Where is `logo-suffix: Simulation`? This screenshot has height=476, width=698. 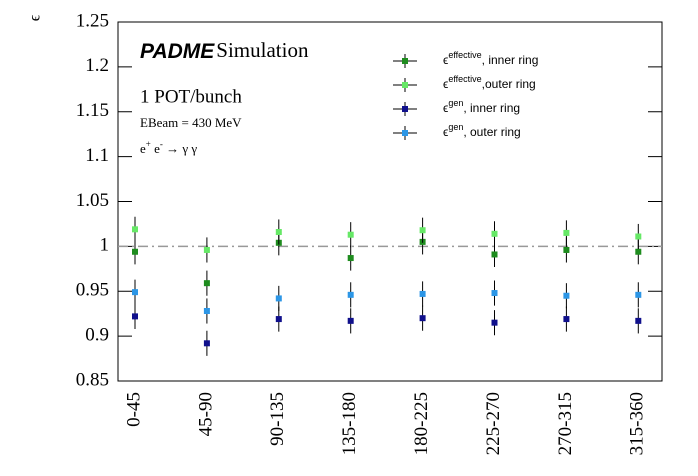
logo-suffix: Simulation is located at coordinates (262, 50).